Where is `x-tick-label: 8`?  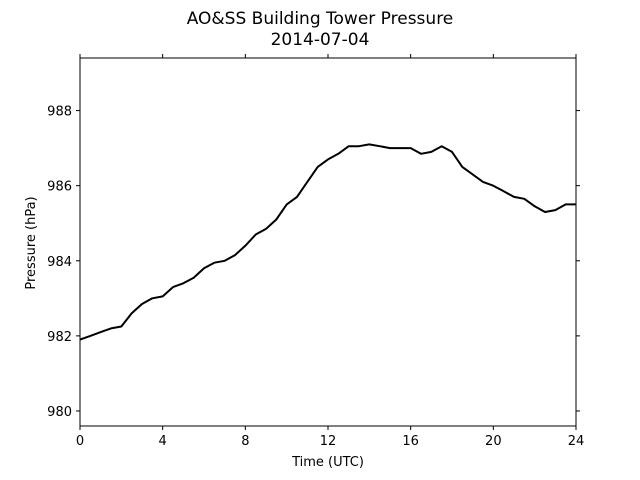
x-tick-label: 8 is located at coordinates (245, 441).